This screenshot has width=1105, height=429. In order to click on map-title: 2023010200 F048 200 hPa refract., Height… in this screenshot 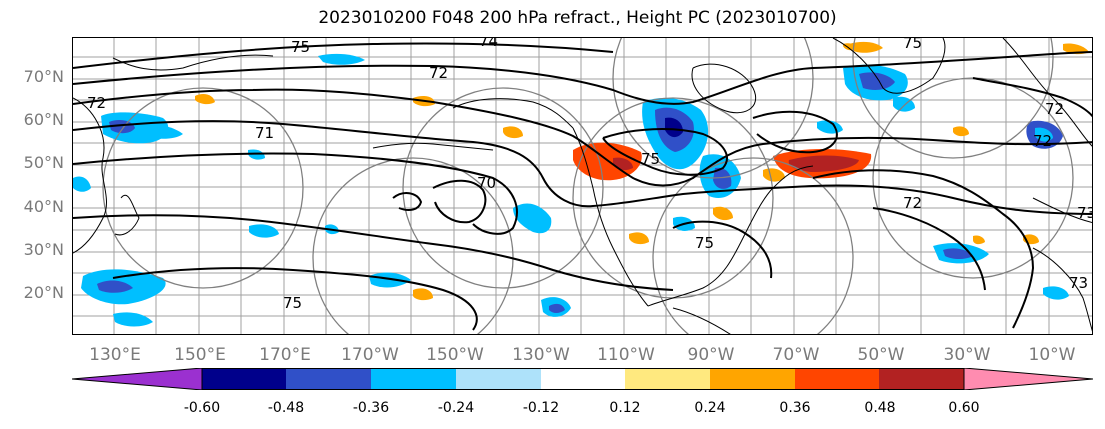, I will do `click(577, 18)`.